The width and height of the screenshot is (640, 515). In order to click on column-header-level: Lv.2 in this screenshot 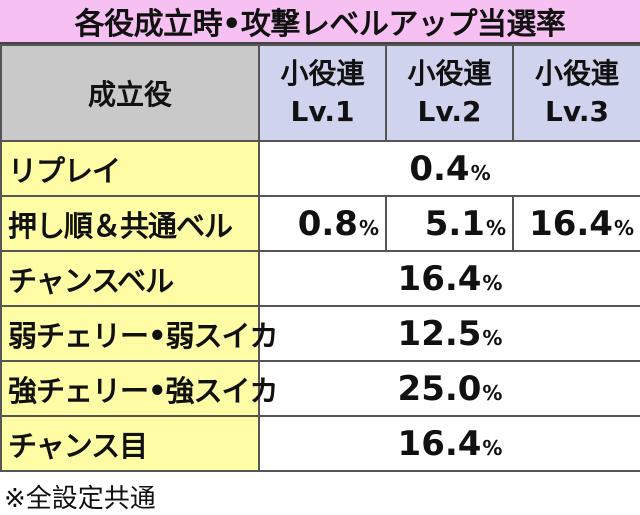, I will do `click(449, 111)`.